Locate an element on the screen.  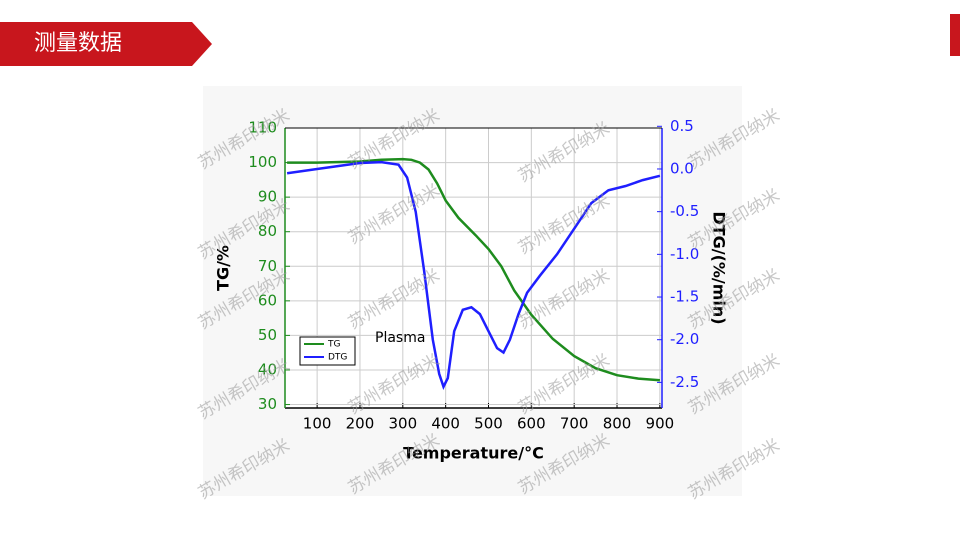
legend-box is located at coordinates (327, 351).